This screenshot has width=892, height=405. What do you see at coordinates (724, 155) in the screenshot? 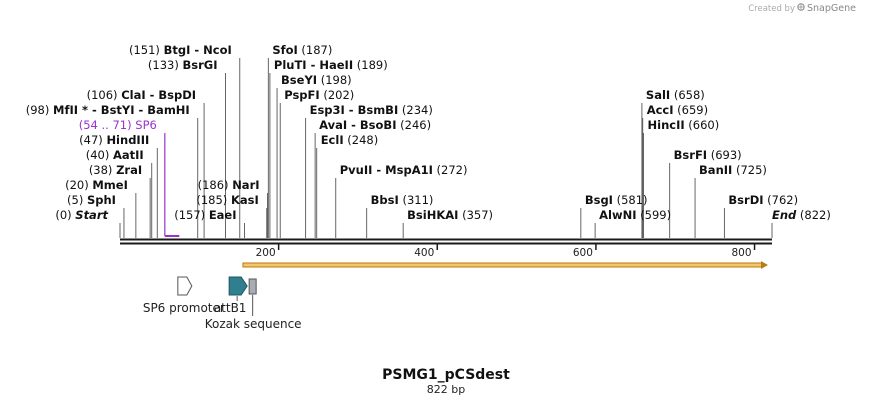
I see `site-position: (693)` at bounding box center [724, 155].